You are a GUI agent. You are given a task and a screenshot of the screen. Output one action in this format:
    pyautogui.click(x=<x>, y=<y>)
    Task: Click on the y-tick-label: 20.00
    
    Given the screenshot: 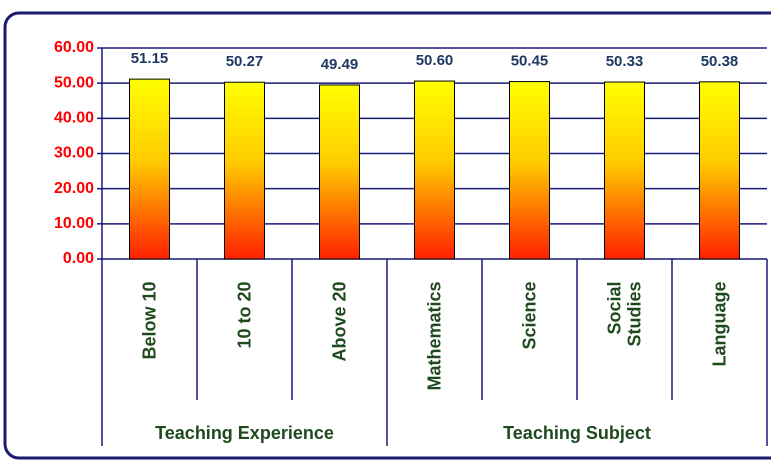 What is the action you would take?
    pyautogui.click(x=74, y=188)
    